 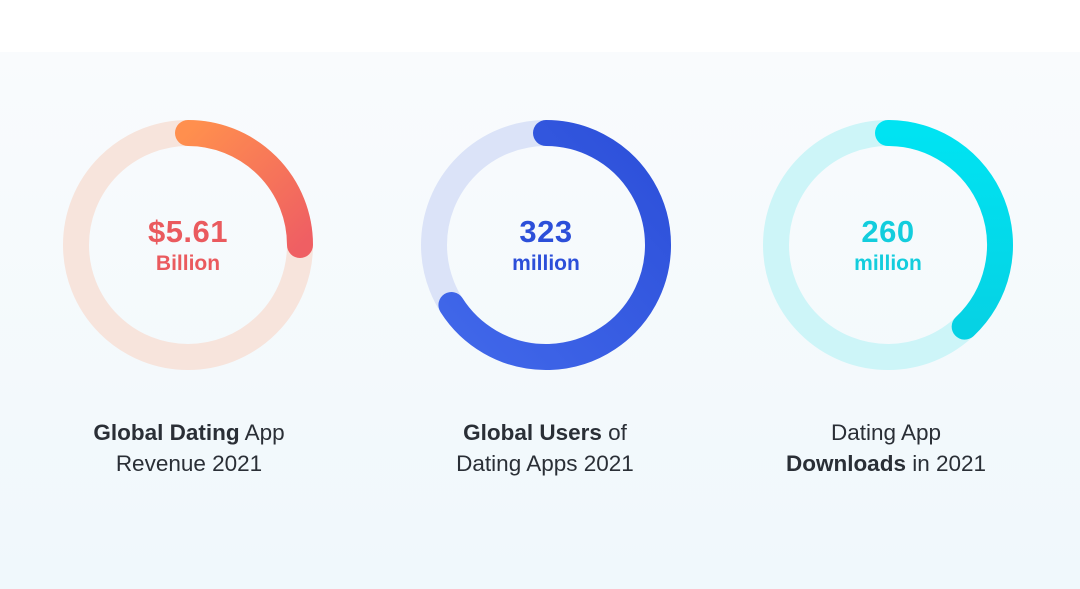 I want to click on stat-caption: Dating App Downloads in 2021, so click(x=886, y=448).